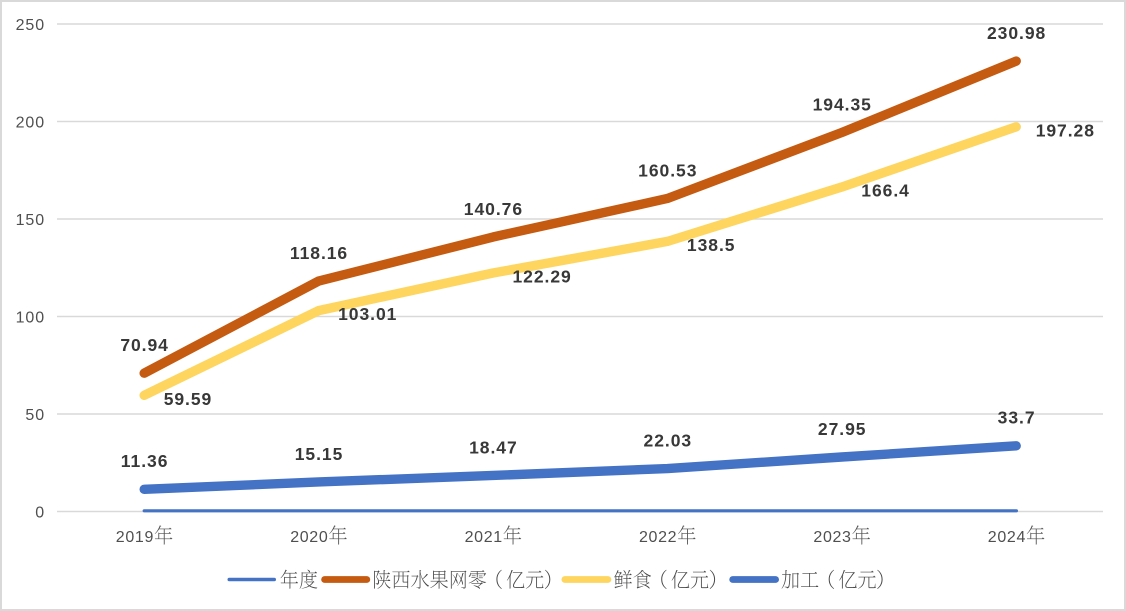  What do you see at coordinates (842, 429) in the screenshot?
I see `svg-text: 27.95` at bounding box center [842, 429].